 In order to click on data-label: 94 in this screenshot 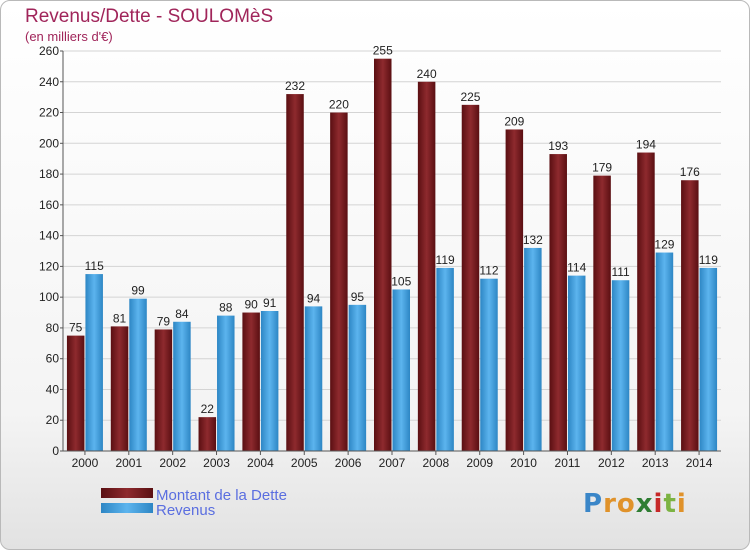, I will do `click(314, 298)`.